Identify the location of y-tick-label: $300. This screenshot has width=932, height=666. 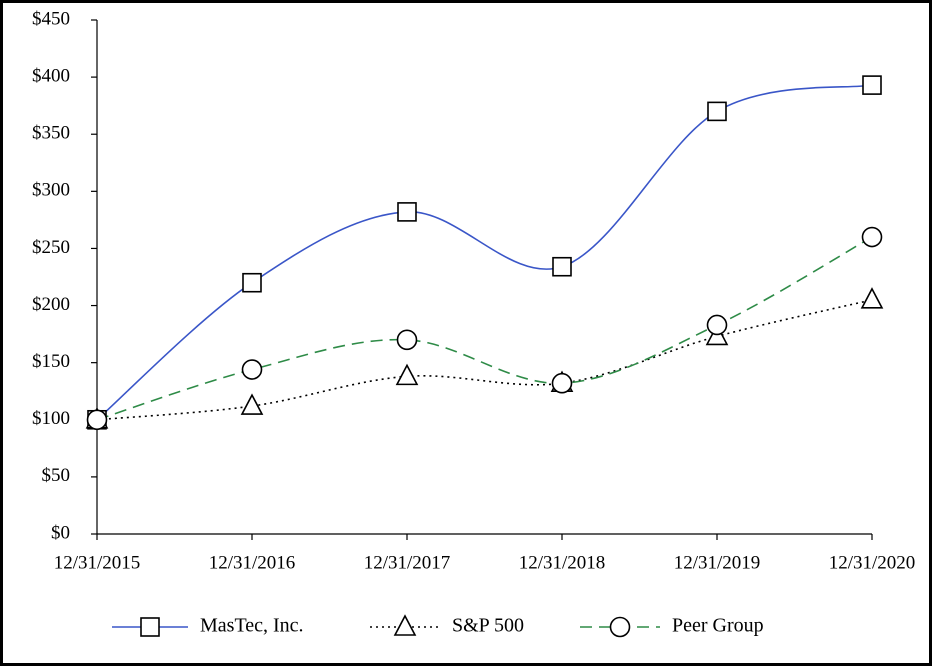
(51, 190).